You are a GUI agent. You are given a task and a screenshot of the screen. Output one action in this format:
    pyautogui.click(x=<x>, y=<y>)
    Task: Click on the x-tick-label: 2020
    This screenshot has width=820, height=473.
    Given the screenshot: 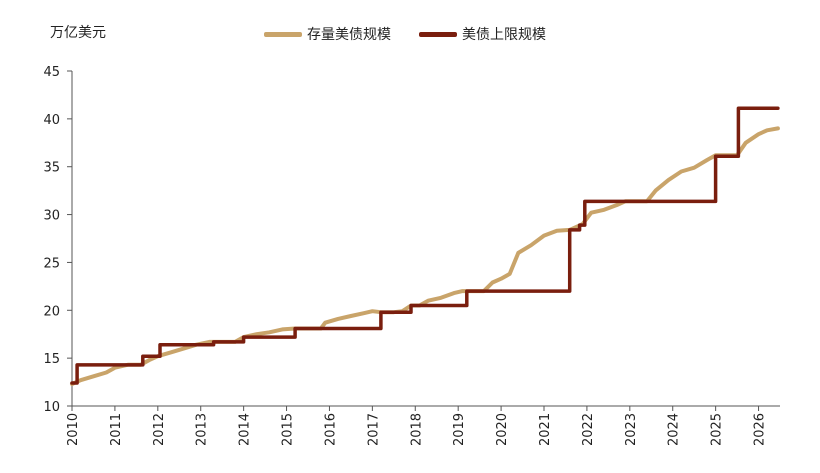 What is the action you would take?
    pyautogui.click(x=502, y=429)
    